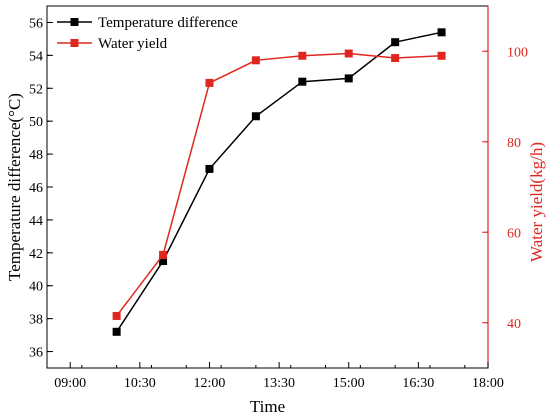  Describe the element at coordinates (36, 23) in the screenshot. I see `y-left-tick-label: 56` at that location.